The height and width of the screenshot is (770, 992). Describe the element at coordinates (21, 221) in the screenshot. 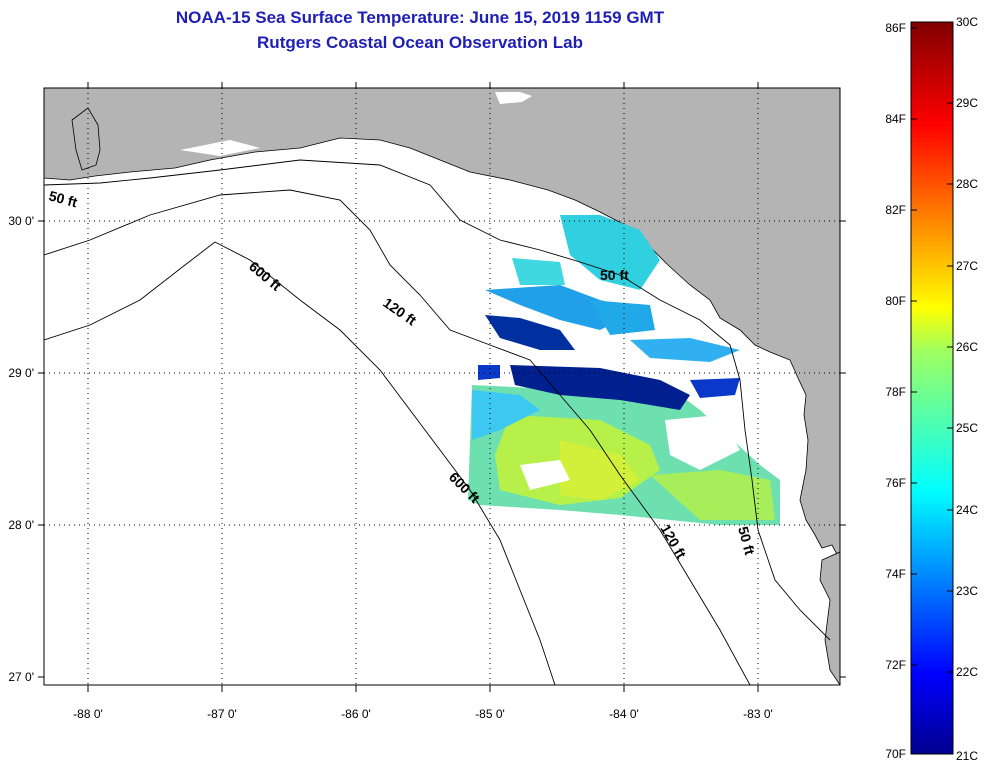

I see `lat-label: 30 0'` at that location.